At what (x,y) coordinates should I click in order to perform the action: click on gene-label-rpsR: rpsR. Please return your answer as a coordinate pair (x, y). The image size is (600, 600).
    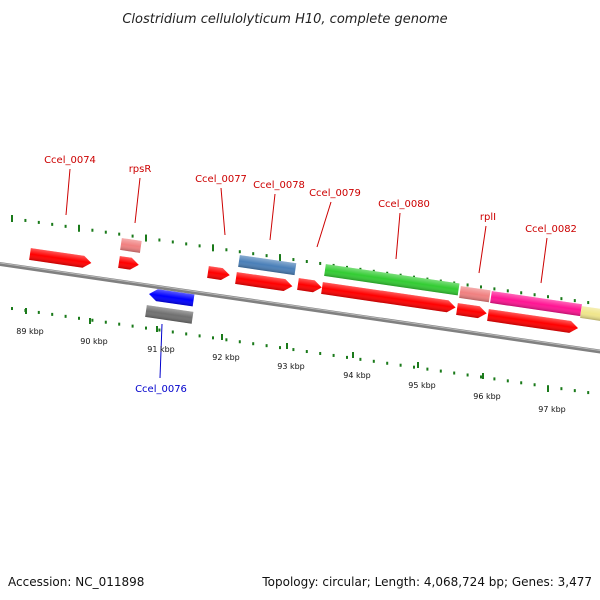
    Looking at the image, I should click on (140, 169).